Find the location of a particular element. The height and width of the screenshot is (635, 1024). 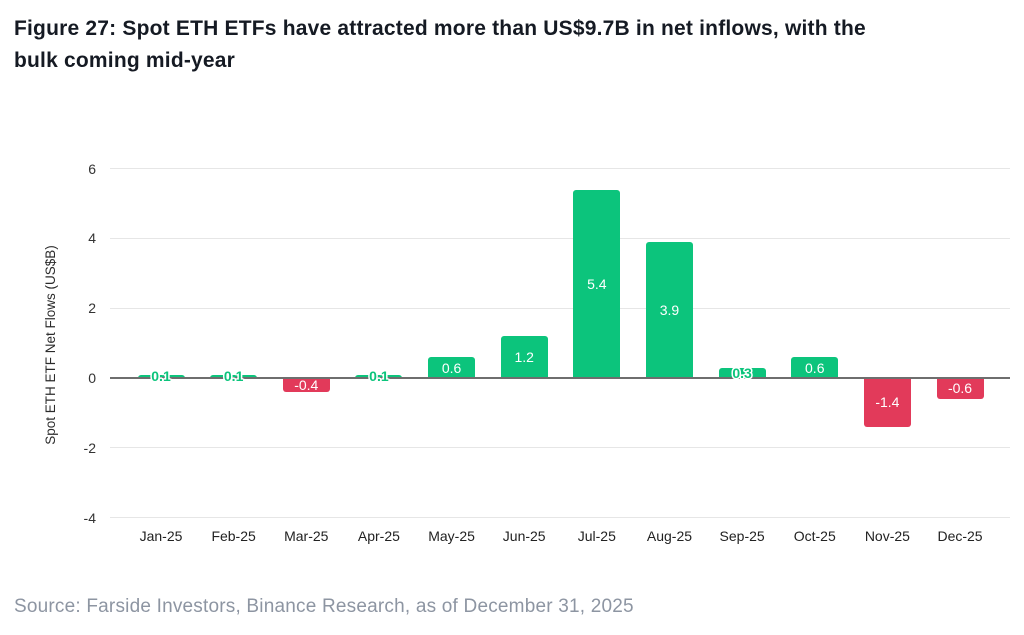

bar-value-label: -0.6 is located at coordinates (960, 388).